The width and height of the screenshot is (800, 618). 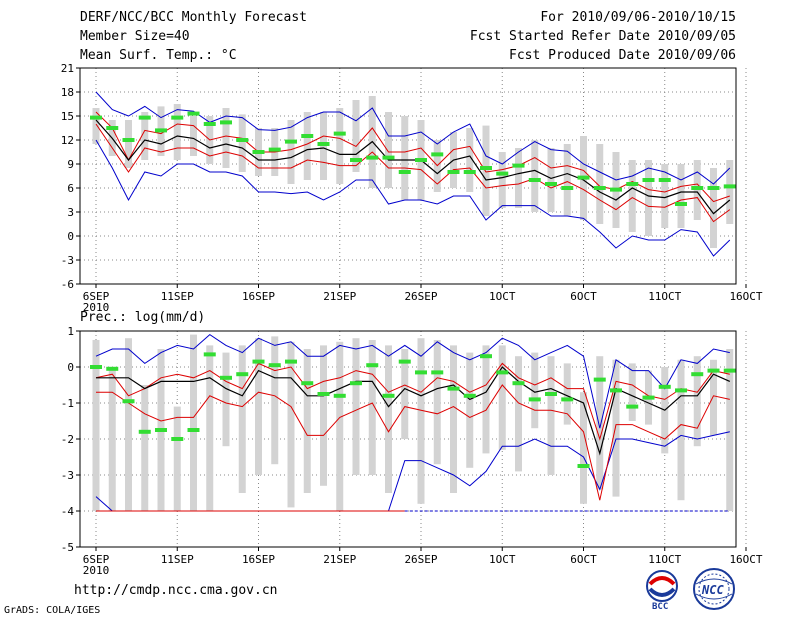 What do you see at coordinates (68, 511) in the screenshot?
I see `prec-y-tick-label: -4` at bounding box center [68, 511].